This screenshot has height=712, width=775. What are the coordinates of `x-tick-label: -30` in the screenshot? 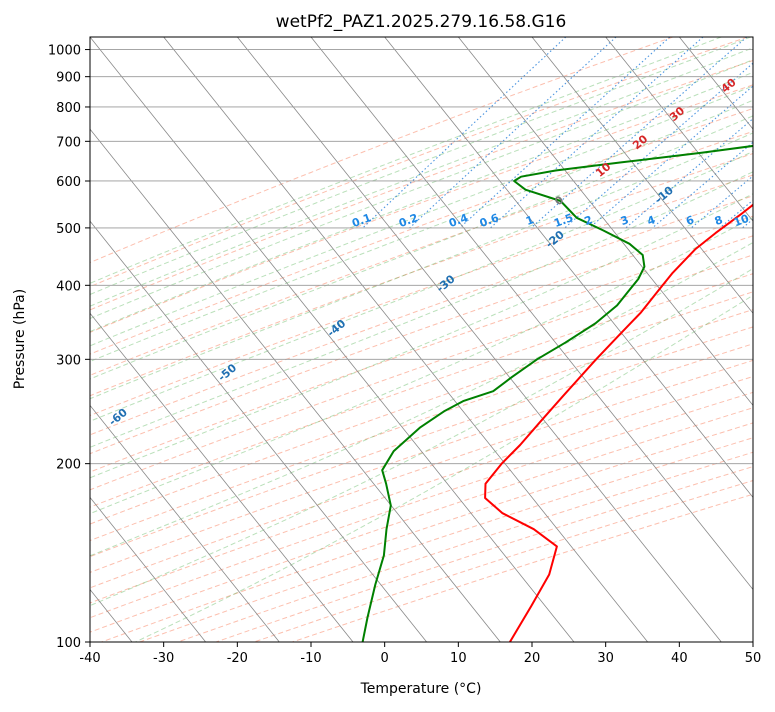 It's located at (163, 658).